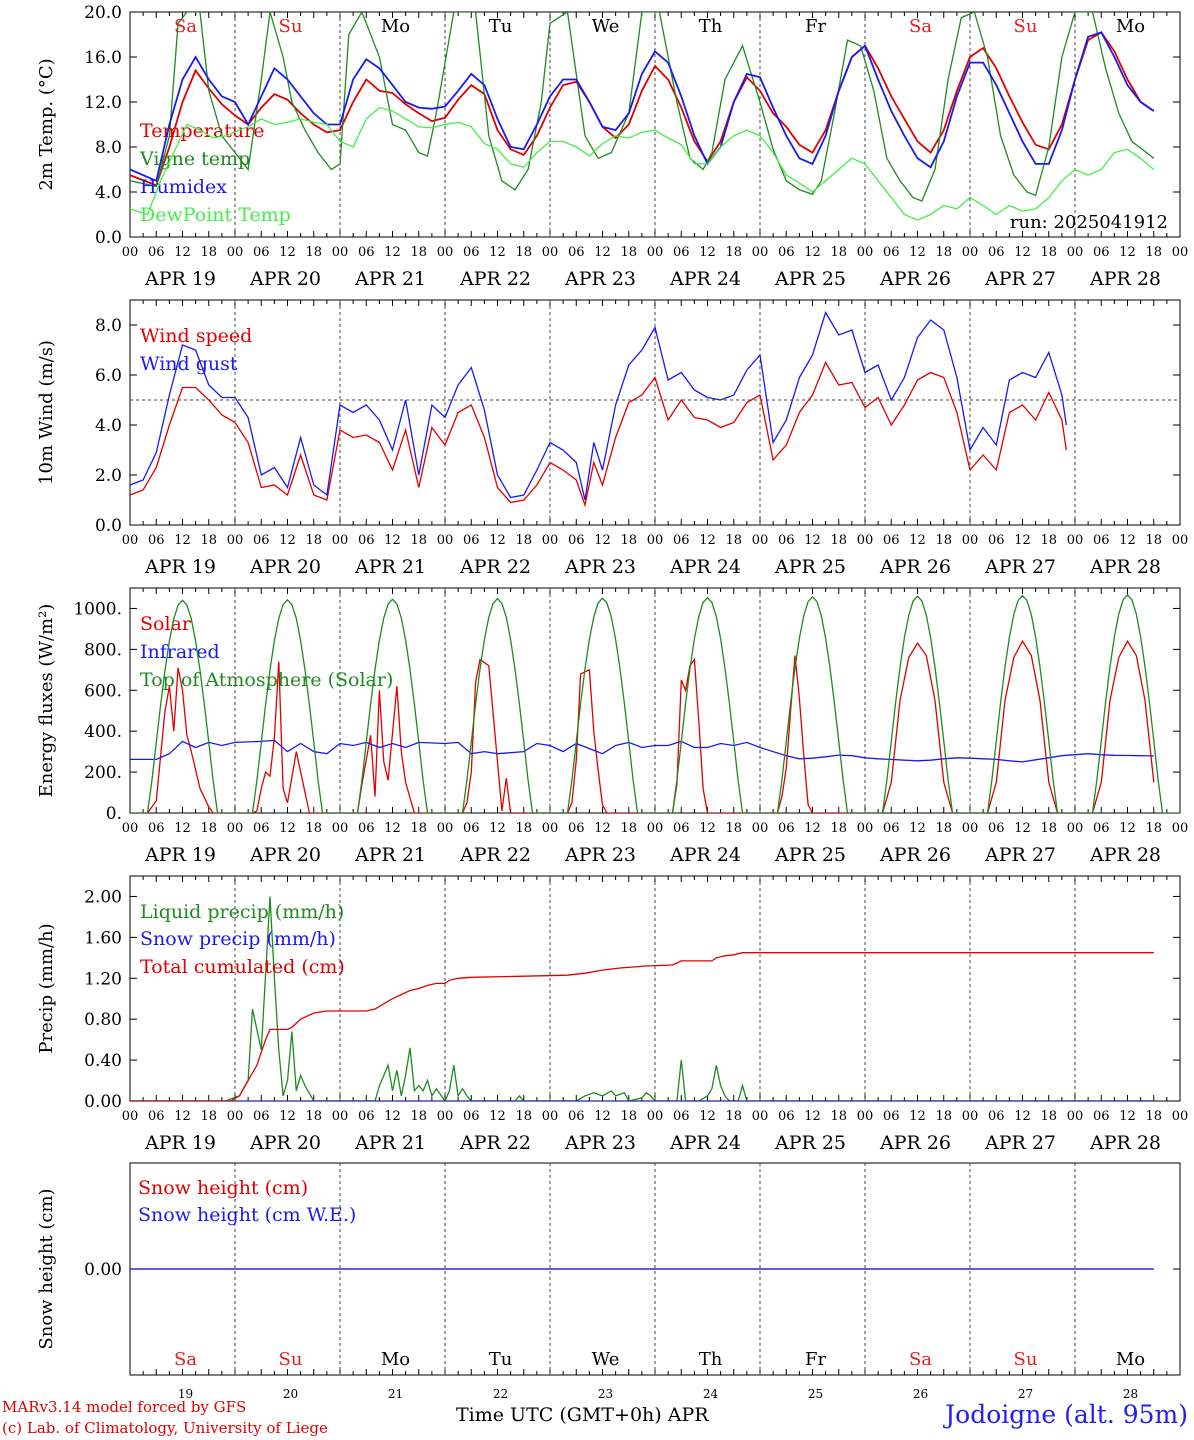 This screenshot has height=1440, width=1194. Describe the element at coordinates (108, 526) in the screenshot. I see `y-tick-label: 0.0` at that location.